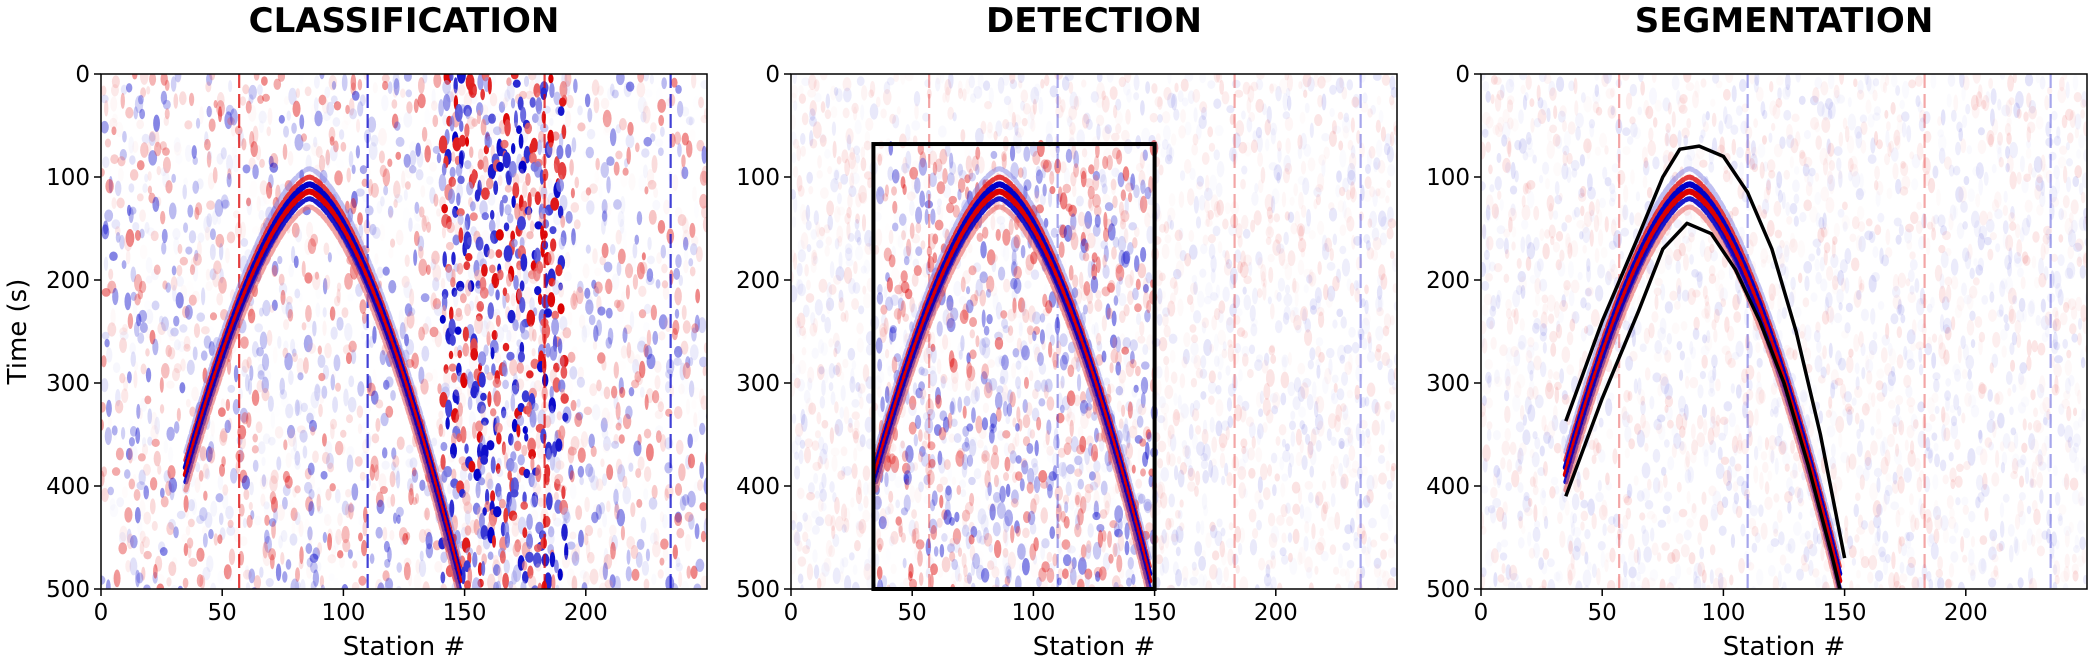  I want to click on y-axis-label: Time (s), so click(18, 332).